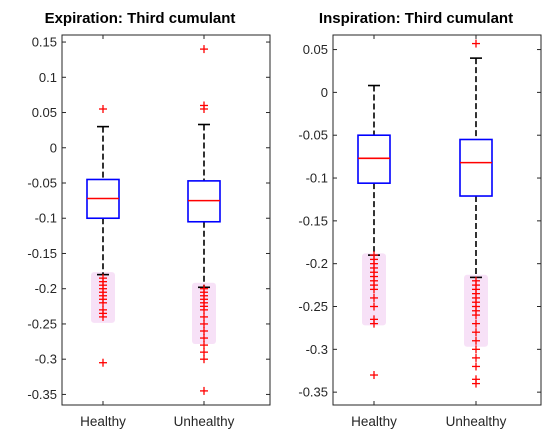 This screenshot has width=550, height=438. I want to click on y-tick-label: 0.1, so click(48, 77).